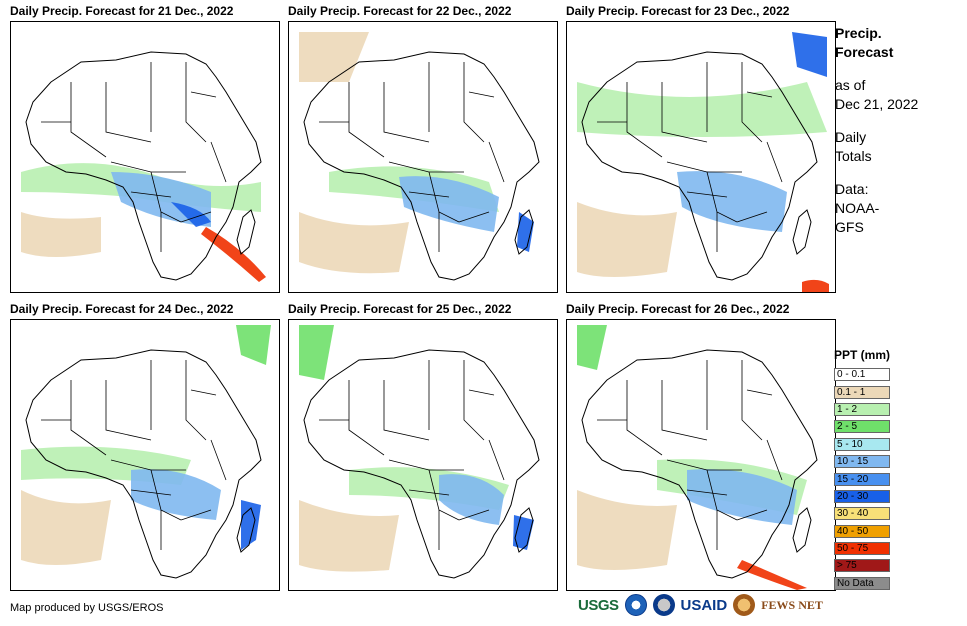 This screenshot has height=626, width=967. What do you see at coordinates (847, 409) in the screenshot?
I see `legend-label: 1 - 2` at bounding box center [847, 409].